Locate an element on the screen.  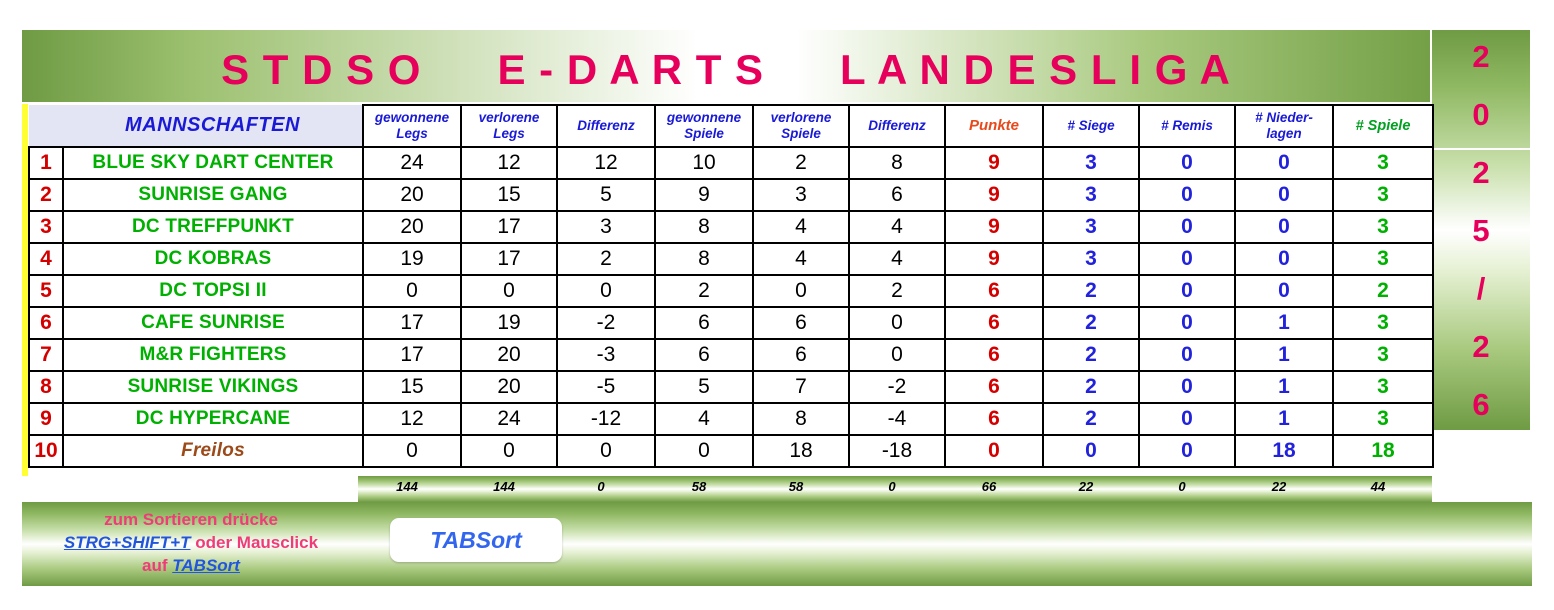
row-stat-0: 19 is located at coordinates (412, 259).